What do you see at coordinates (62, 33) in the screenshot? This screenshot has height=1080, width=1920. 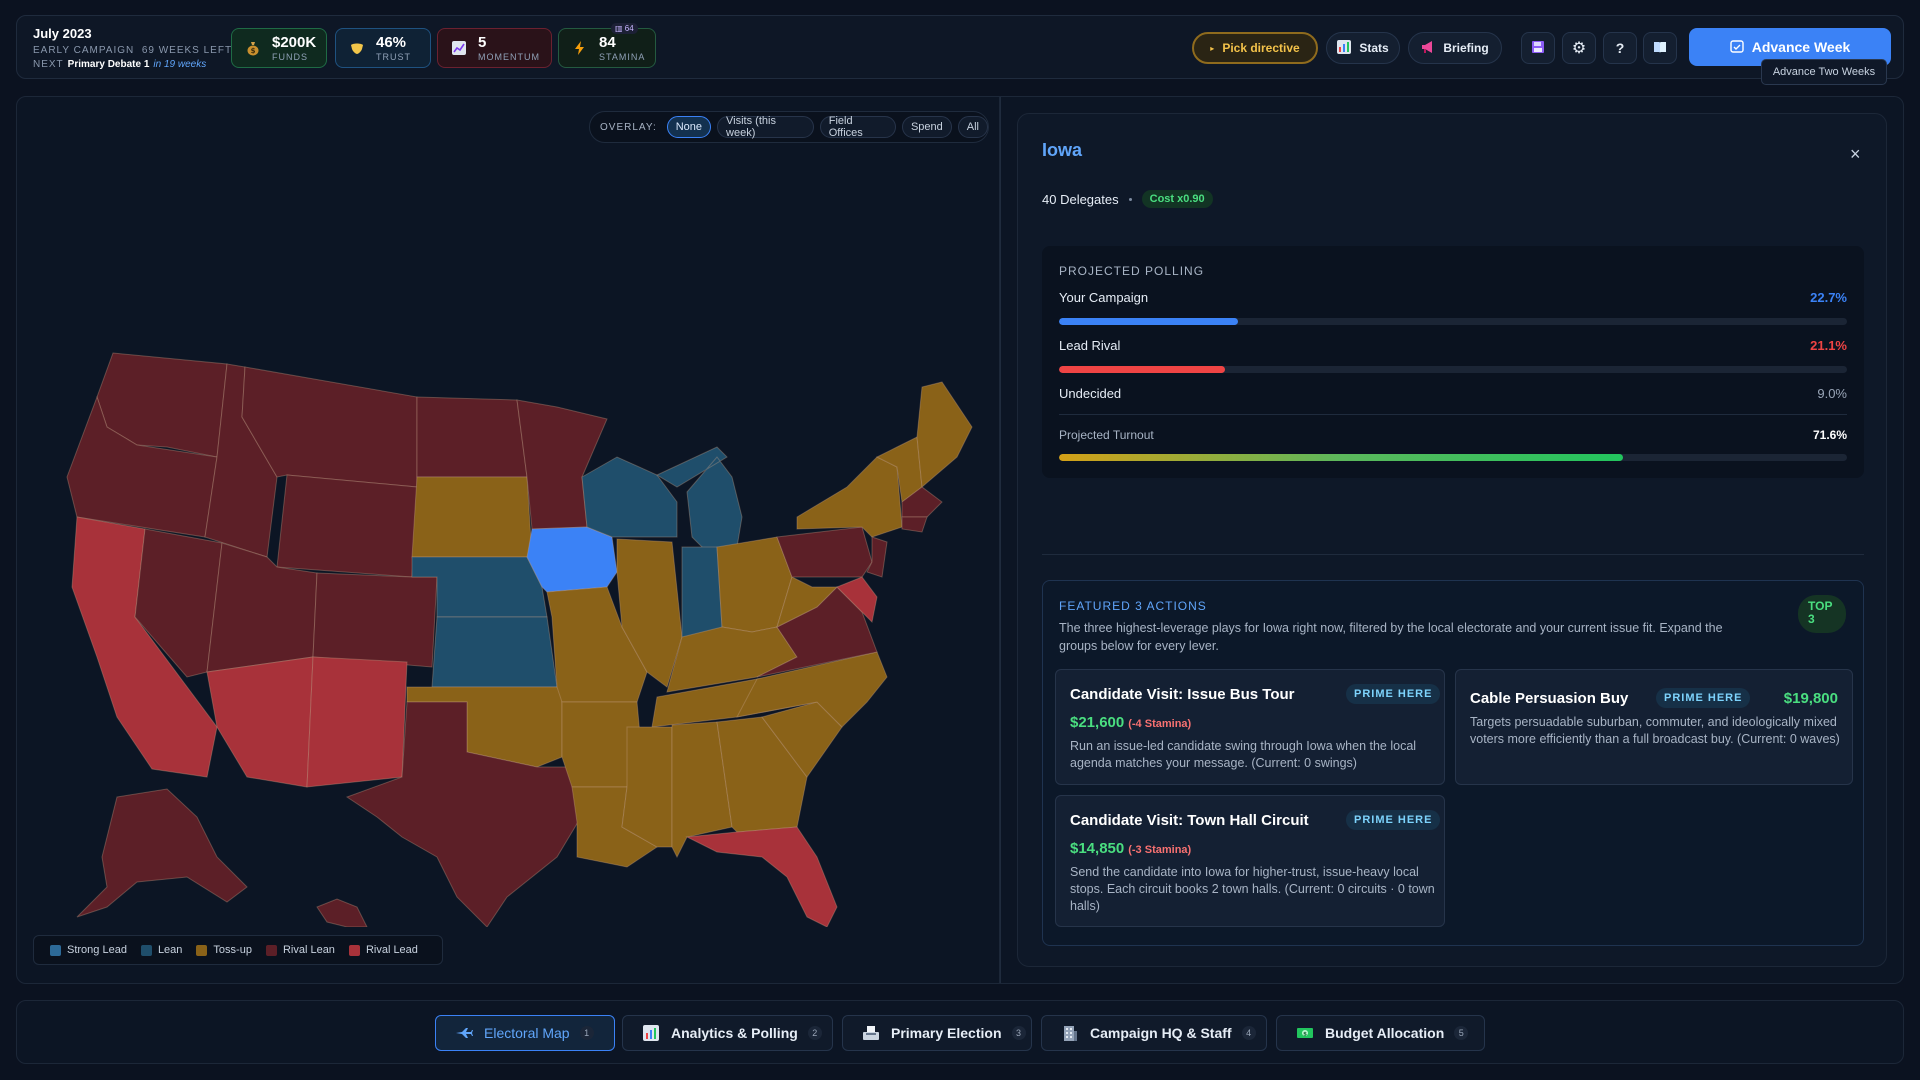 I see `current-date: July 2023` at bounding box center [62, 33].